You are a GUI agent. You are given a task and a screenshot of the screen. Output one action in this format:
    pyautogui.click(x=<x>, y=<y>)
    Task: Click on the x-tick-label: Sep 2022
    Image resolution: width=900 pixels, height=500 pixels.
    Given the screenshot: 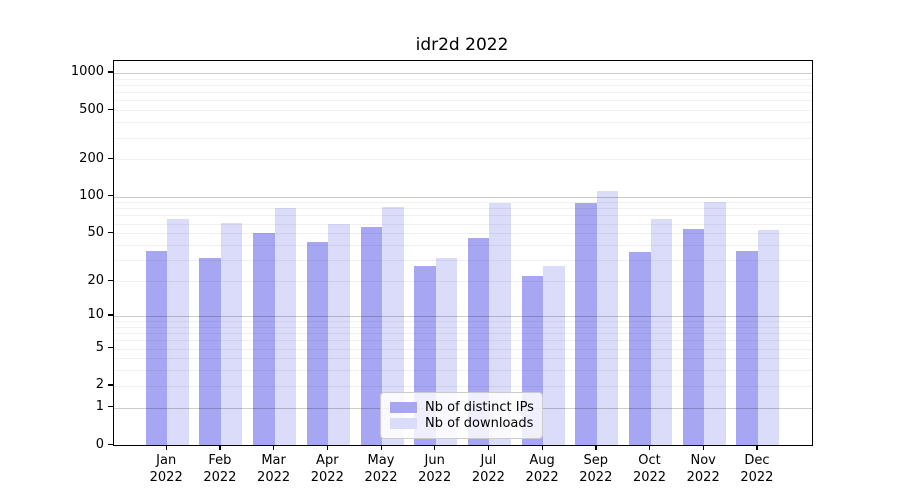 What is the action you would take?
    pyautogui.click(x=596, y=469)
    